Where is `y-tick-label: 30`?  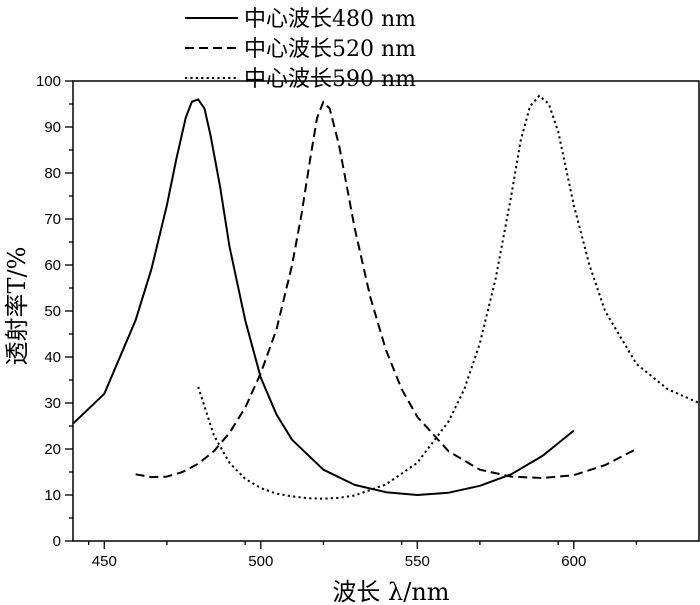
y-tick-label: 30 is located at coordinates (52, 403).